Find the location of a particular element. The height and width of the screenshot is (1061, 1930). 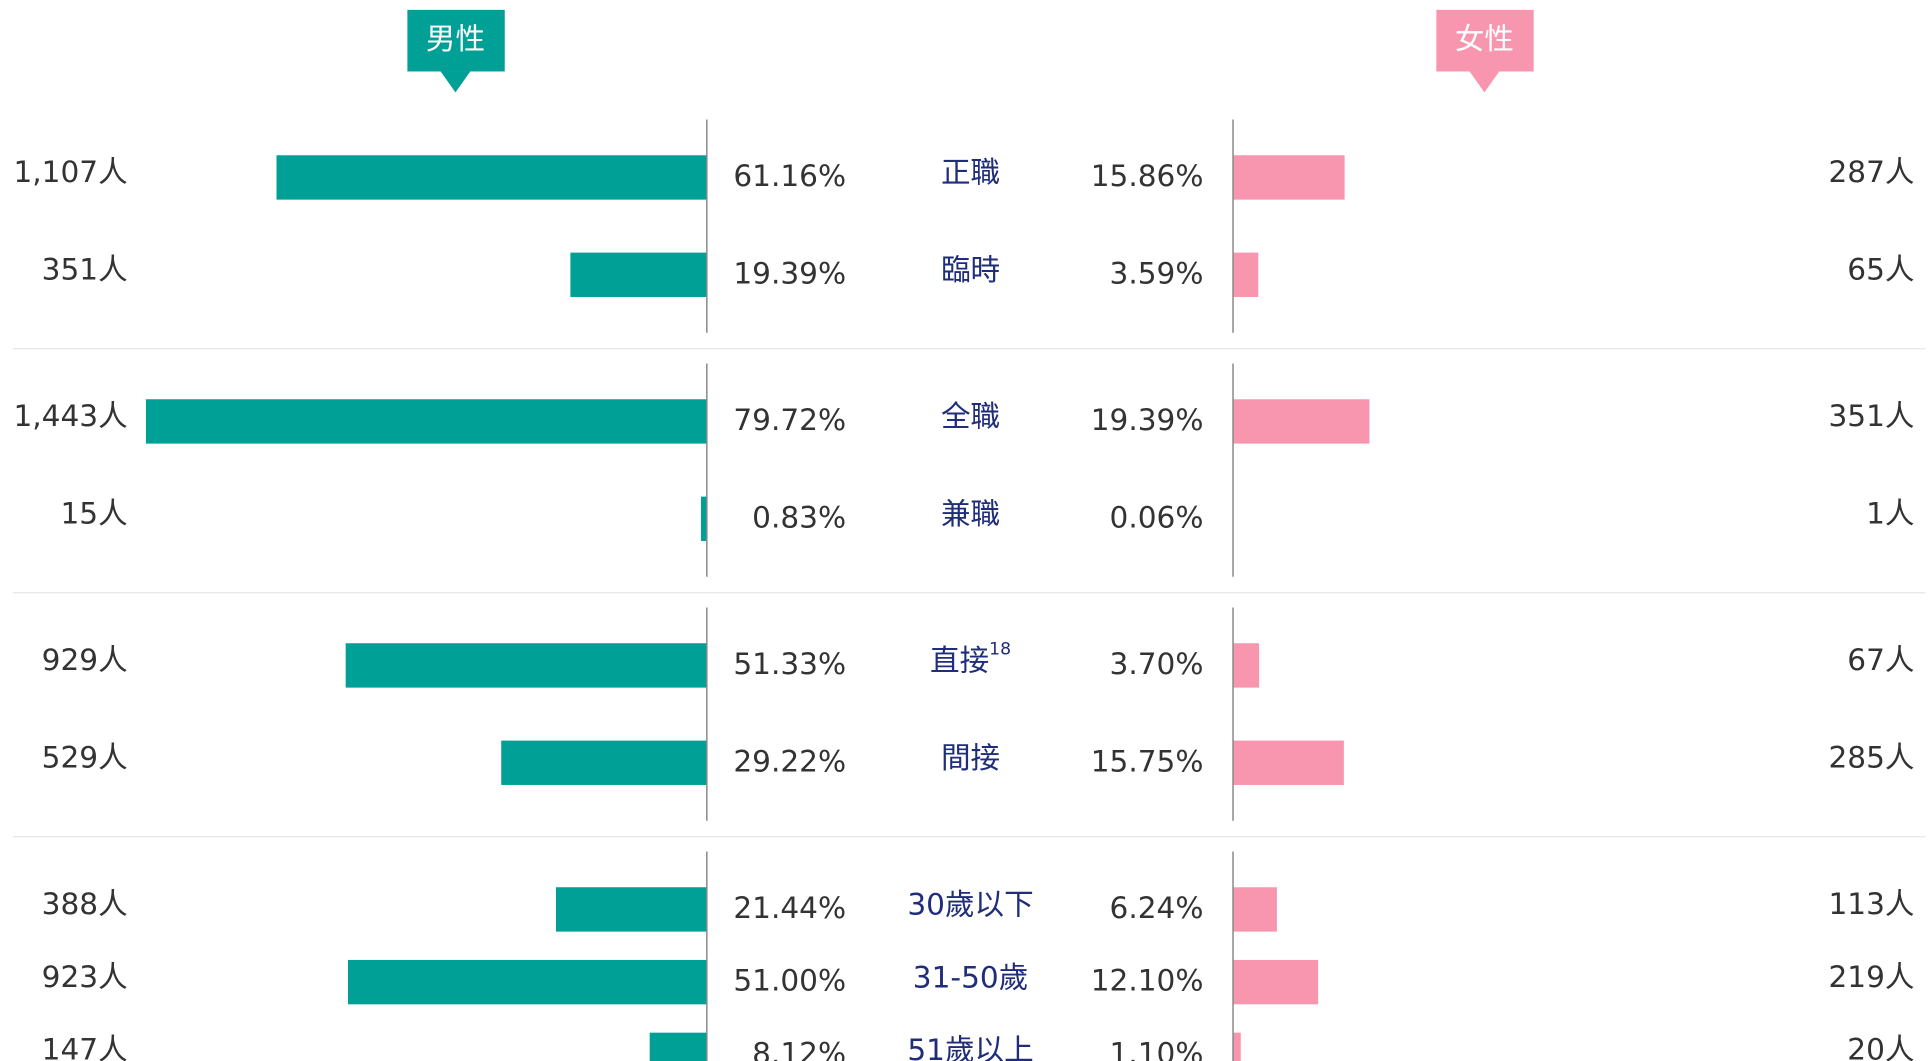

value-label: 15.75% is located at coordinates (1147, 761).